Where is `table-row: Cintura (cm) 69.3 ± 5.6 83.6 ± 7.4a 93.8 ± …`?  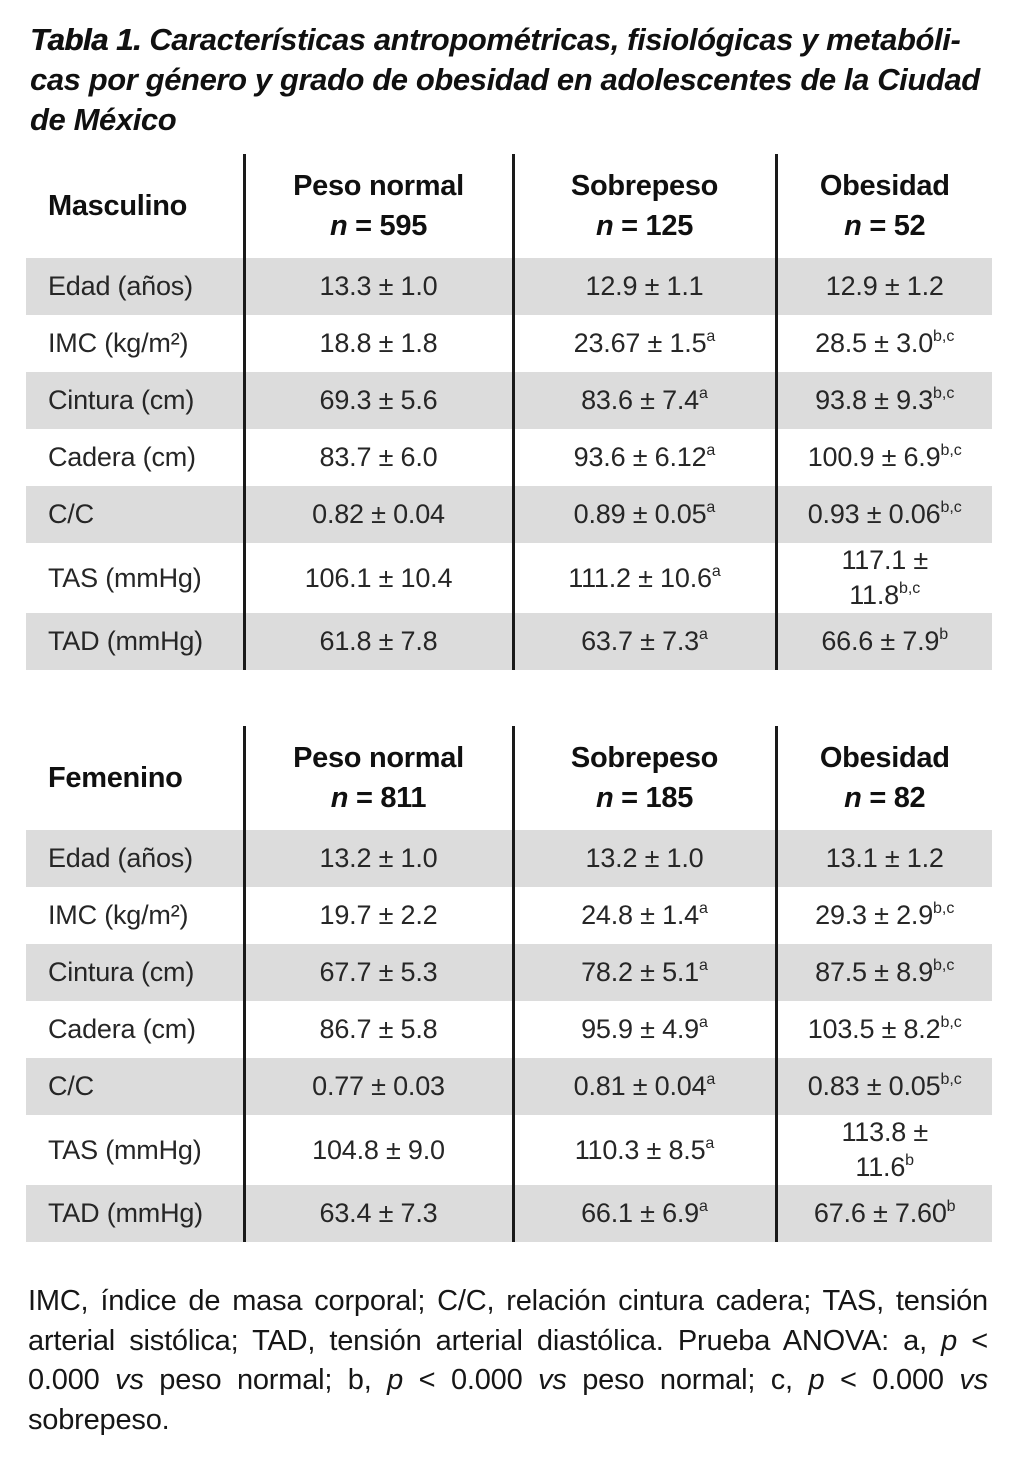
table-row: Cintura (cm) 69.3 ± 5.6 83.6 ± 7.4a 93.8 ± … is located at coordinates (509, 400).